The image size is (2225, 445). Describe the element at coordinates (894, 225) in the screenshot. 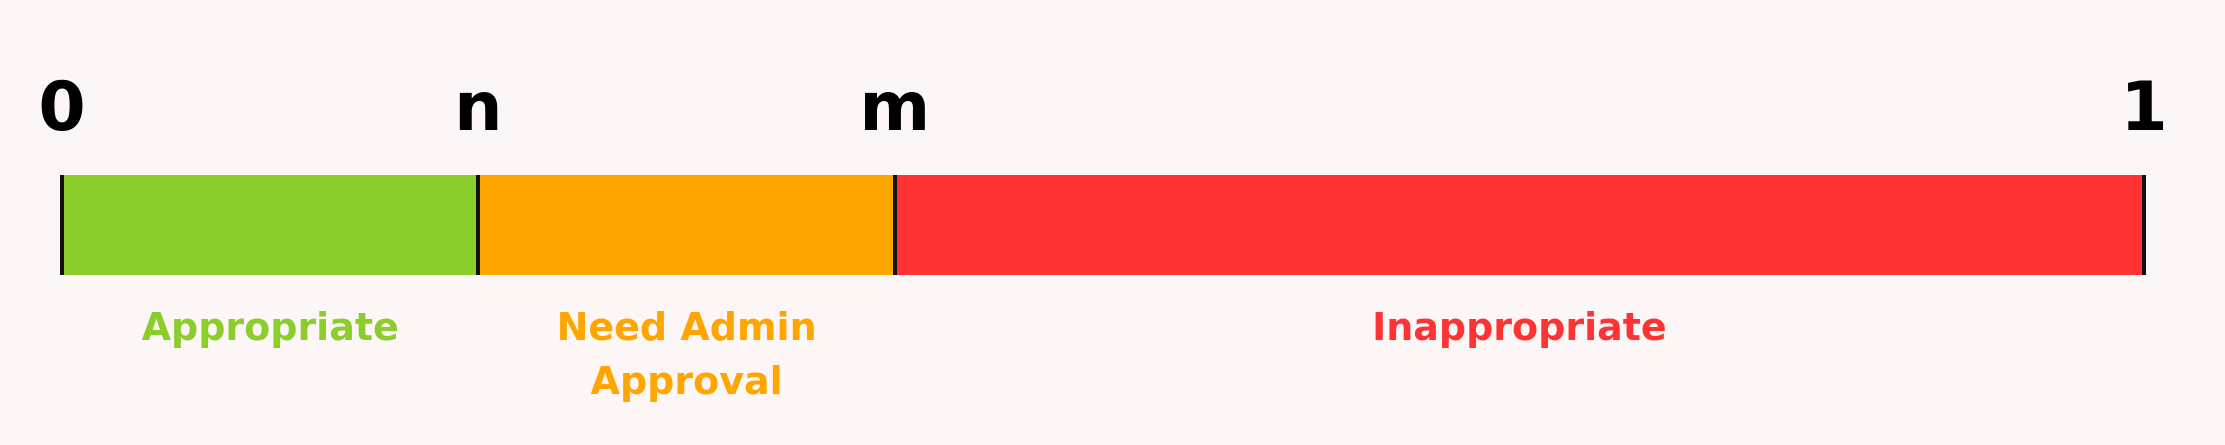

I see `divider-m` at that location.